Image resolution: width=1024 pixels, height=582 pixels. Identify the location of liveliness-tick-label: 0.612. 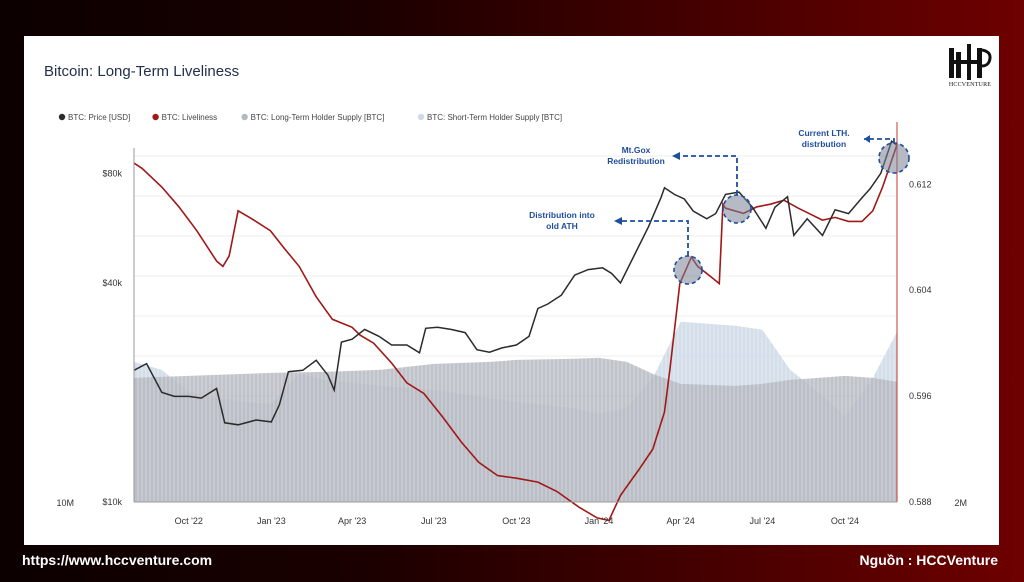
(920, 184).